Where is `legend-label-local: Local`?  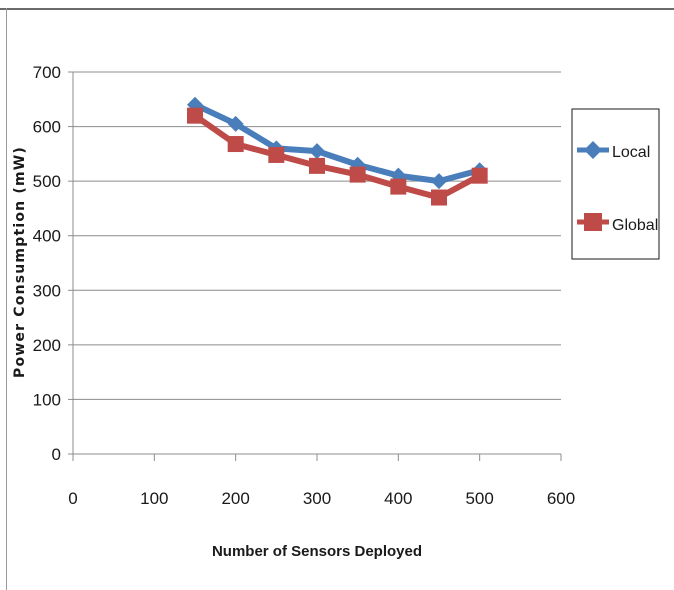 legend-label-local: Local is located at coordinates (631, 152).